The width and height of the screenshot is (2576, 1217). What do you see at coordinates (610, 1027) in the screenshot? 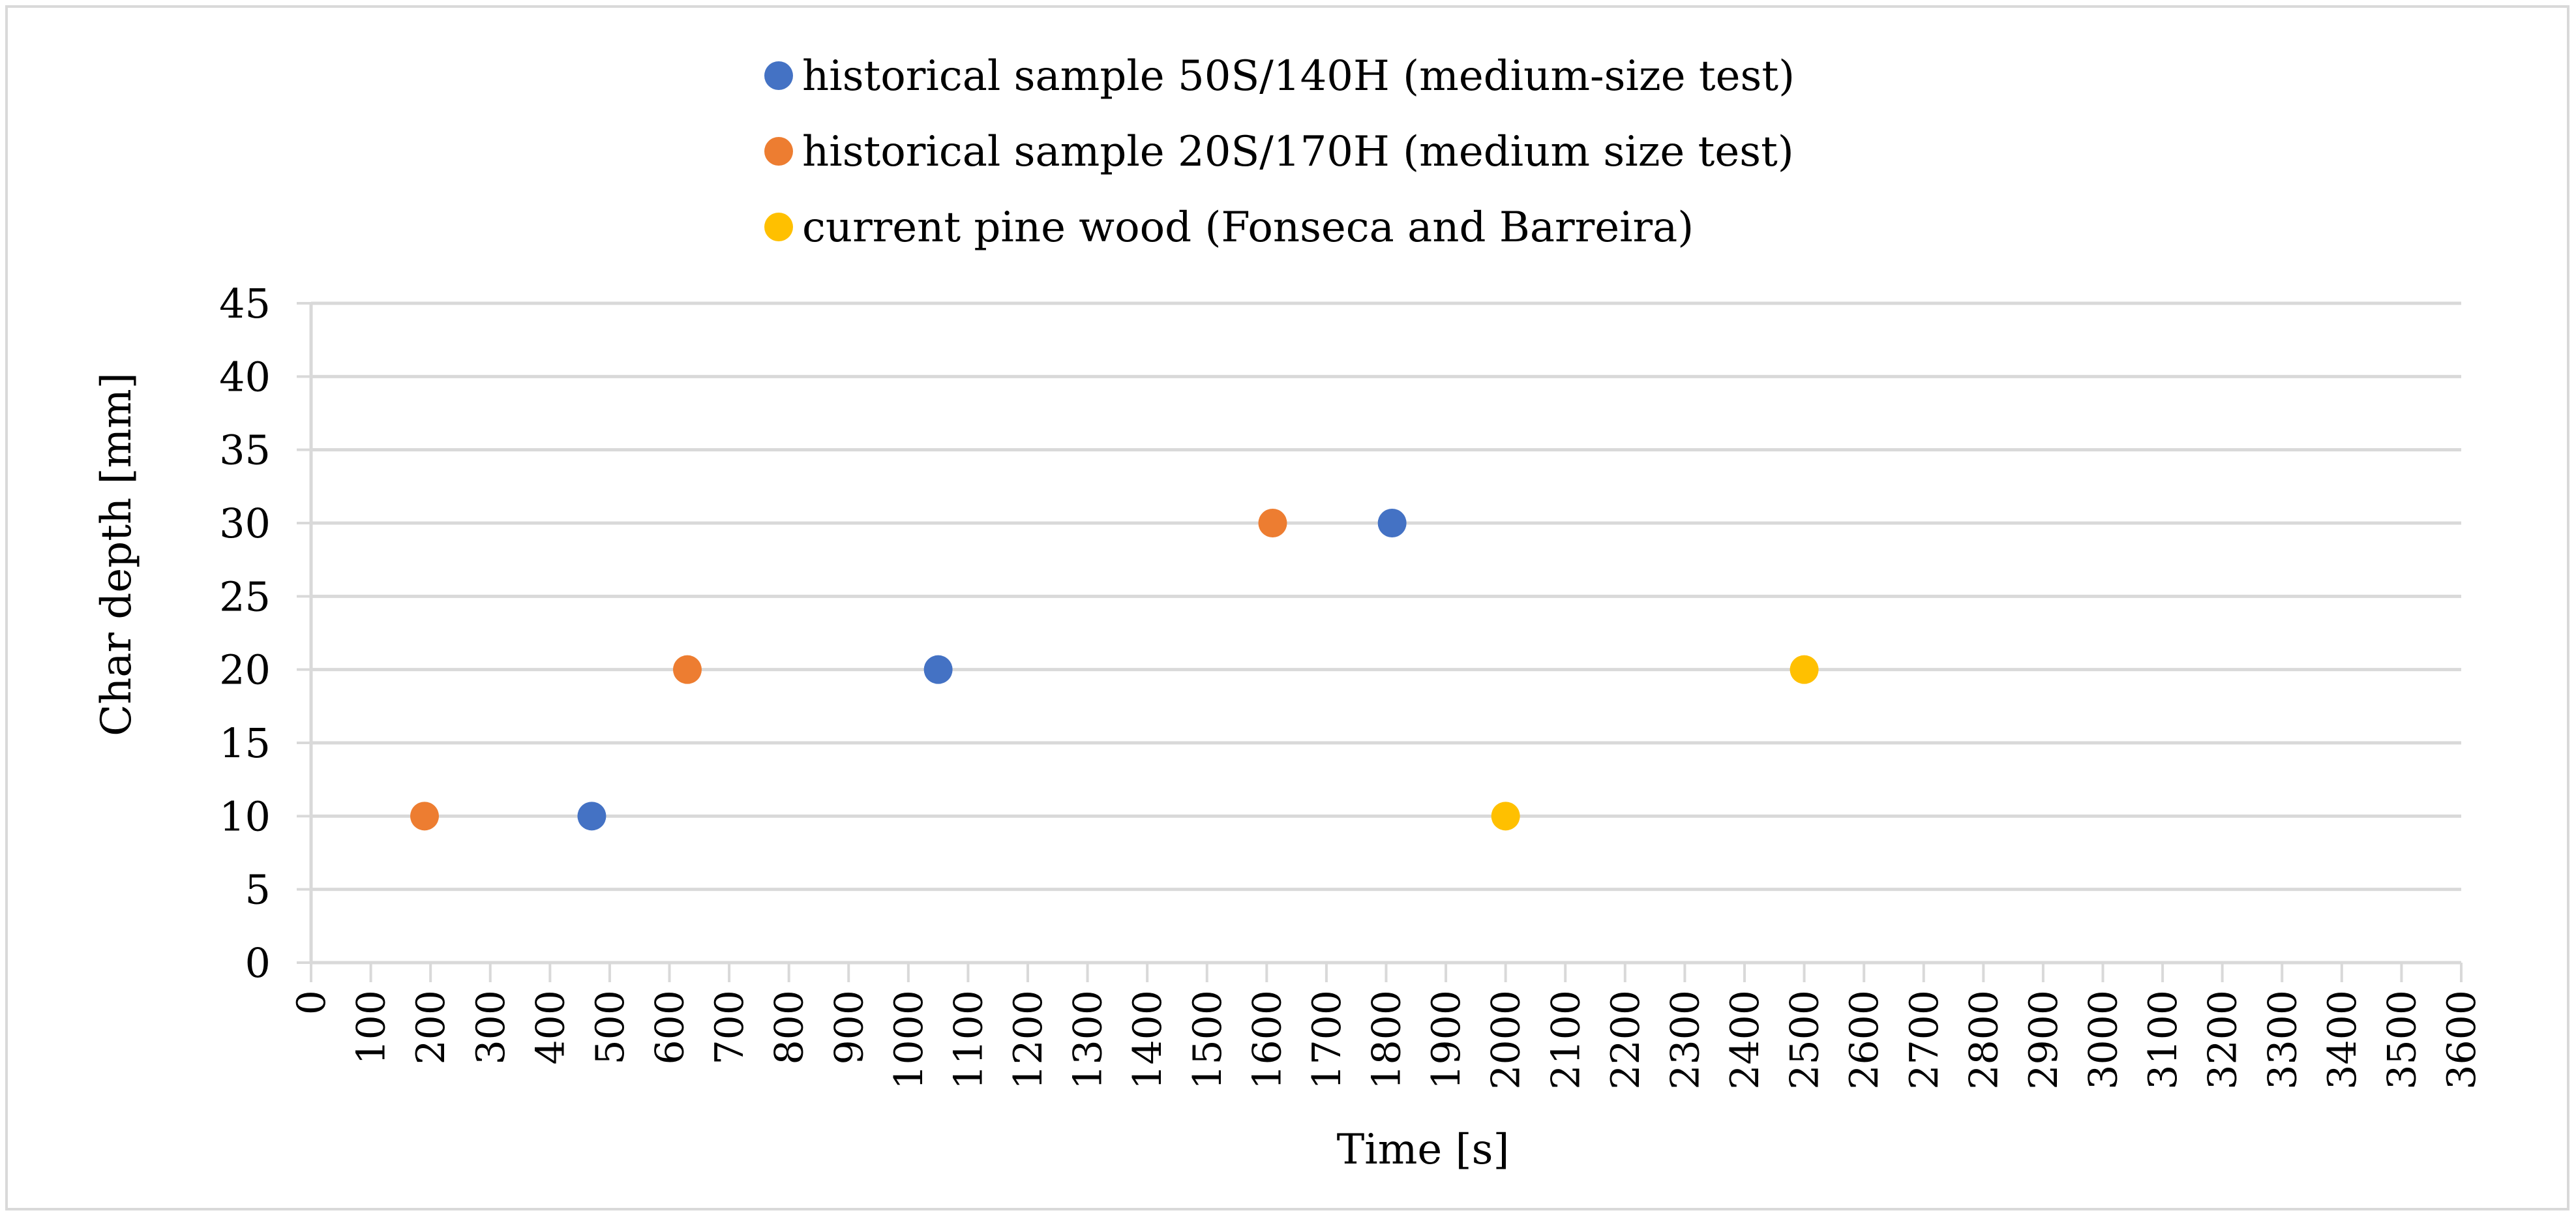
I see `x-tick-label: 500` at bounding box center [610, 1027].